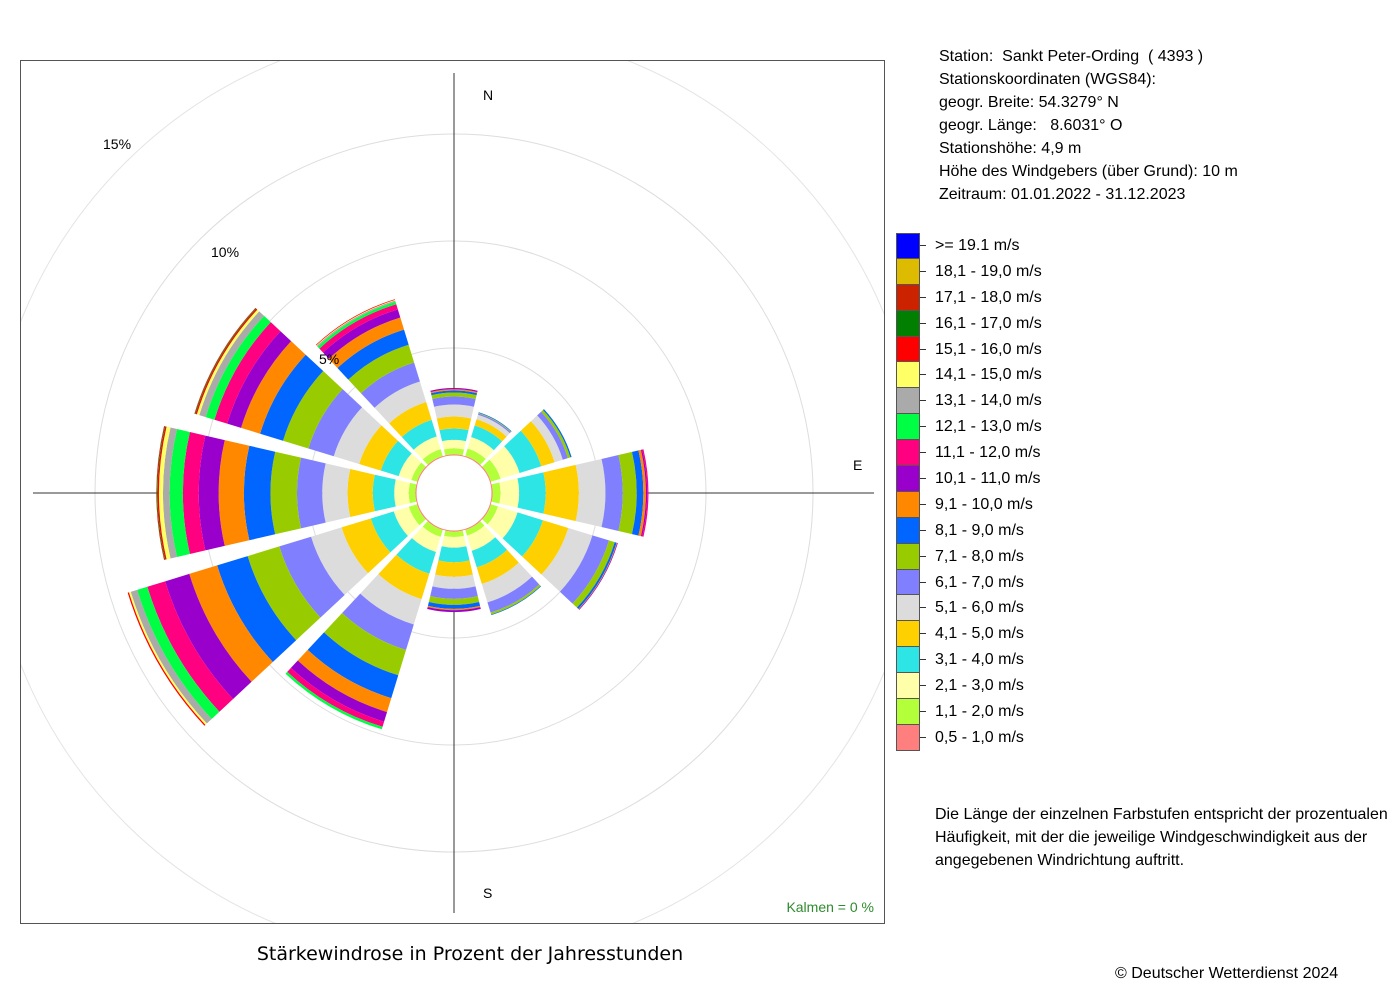  I want to click on legend-label: 9,1 - 10,0 m/s, so click(984, 504).